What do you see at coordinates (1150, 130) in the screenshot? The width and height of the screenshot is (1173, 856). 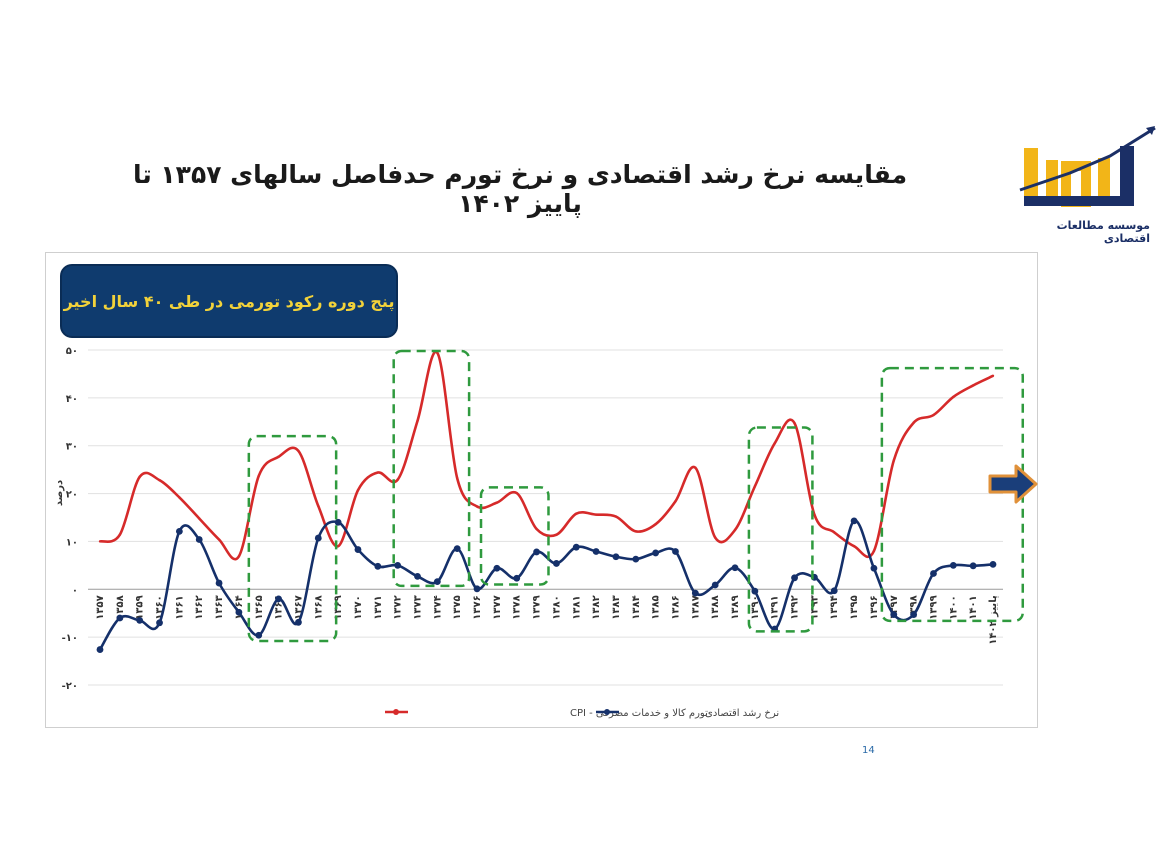 I see `logo-arrow-head` at bounding box center [1150, 130].